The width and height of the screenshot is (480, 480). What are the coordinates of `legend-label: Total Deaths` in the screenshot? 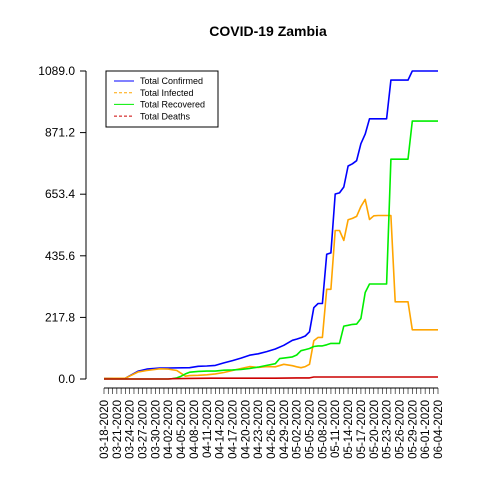 It's located at (165, 116).